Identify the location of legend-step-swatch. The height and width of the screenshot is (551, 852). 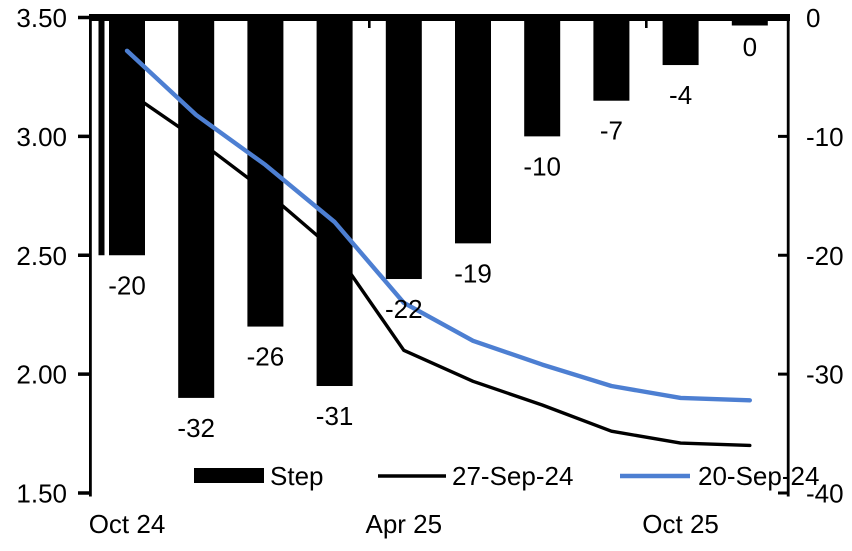
(229, 475).